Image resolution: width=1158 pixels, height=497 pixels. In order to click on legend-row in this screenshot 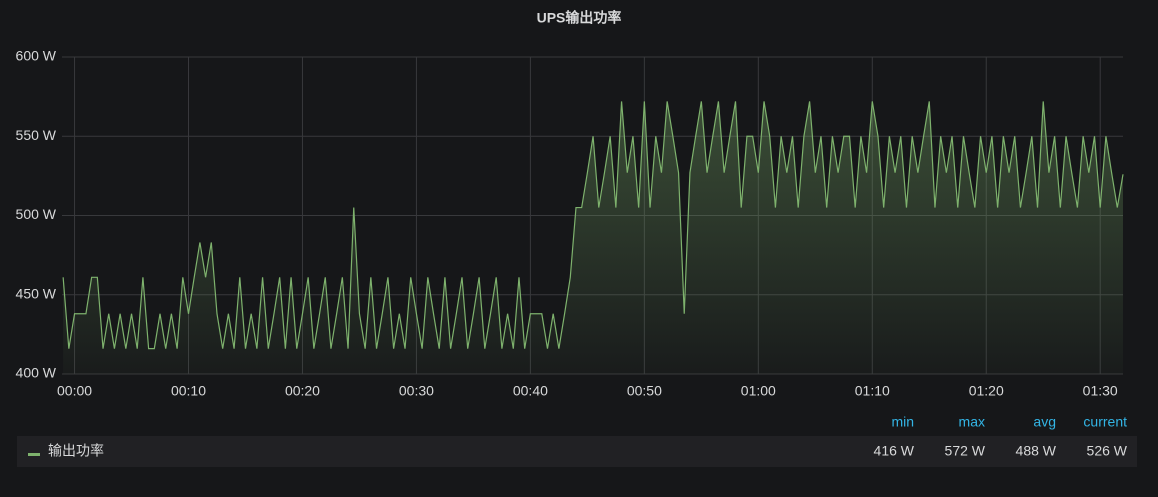, I will do `click(577, 451)`.